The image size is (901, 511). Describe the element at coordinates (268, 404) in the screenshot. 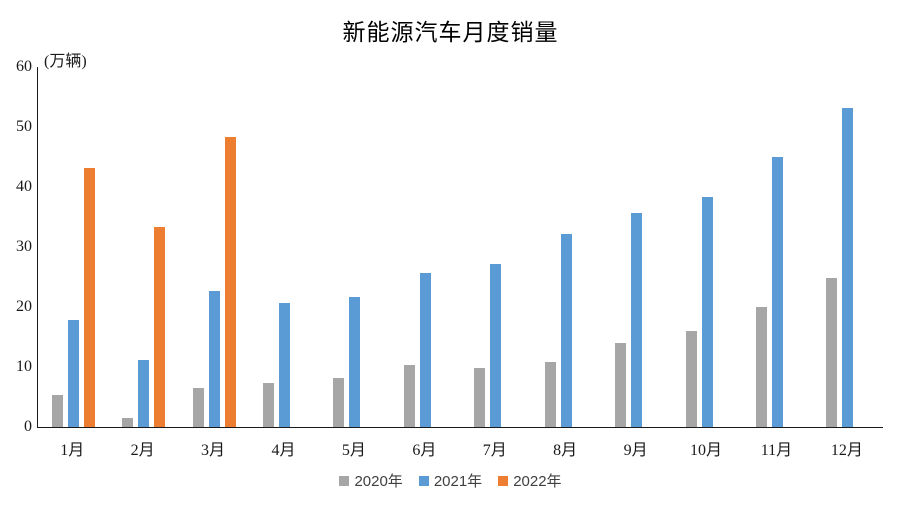

I see `bar-2020年-4月` at that location.